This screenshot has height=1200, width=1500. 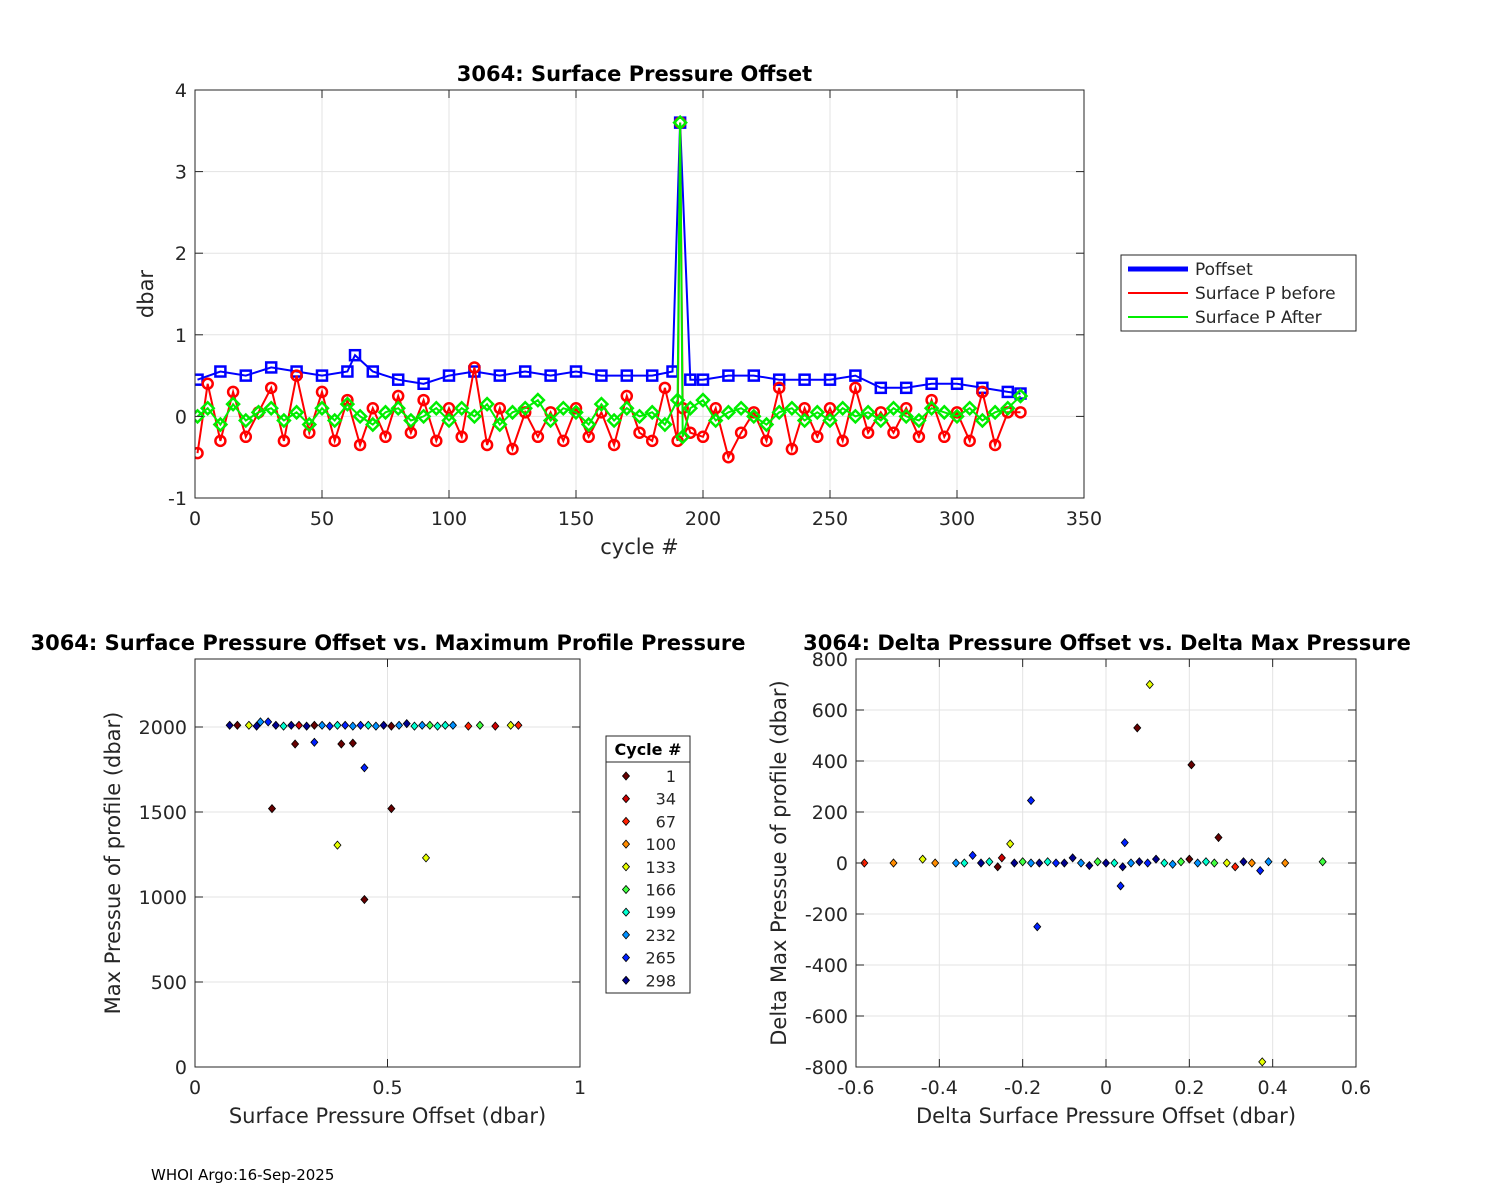 What do you see at coordinates (1258, 318) in the screenshot?
I see `legend-label: Surface P After` at bounding box center [1258, 318].